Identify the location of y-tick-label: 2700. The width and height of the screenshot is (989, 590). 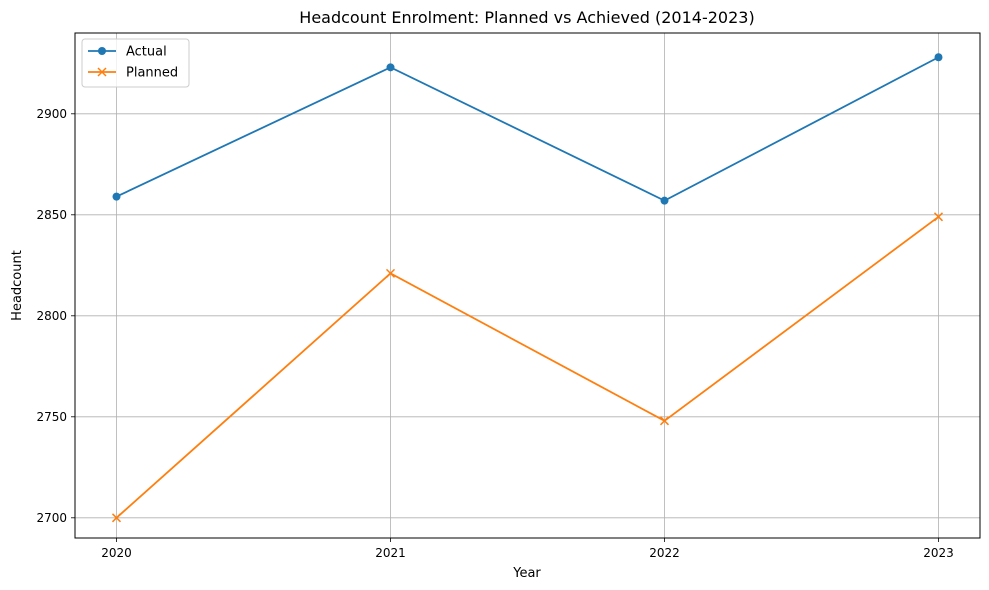
(51, 518).